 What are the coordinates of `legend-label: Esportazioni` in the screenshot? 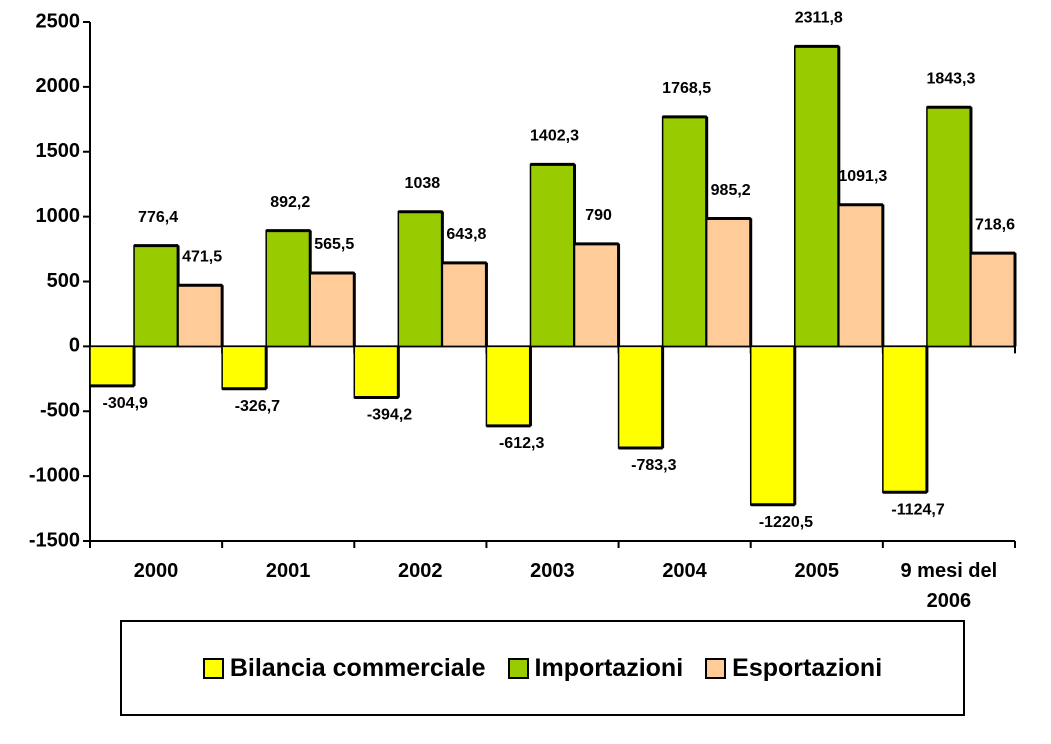 It's located at (807, 667).